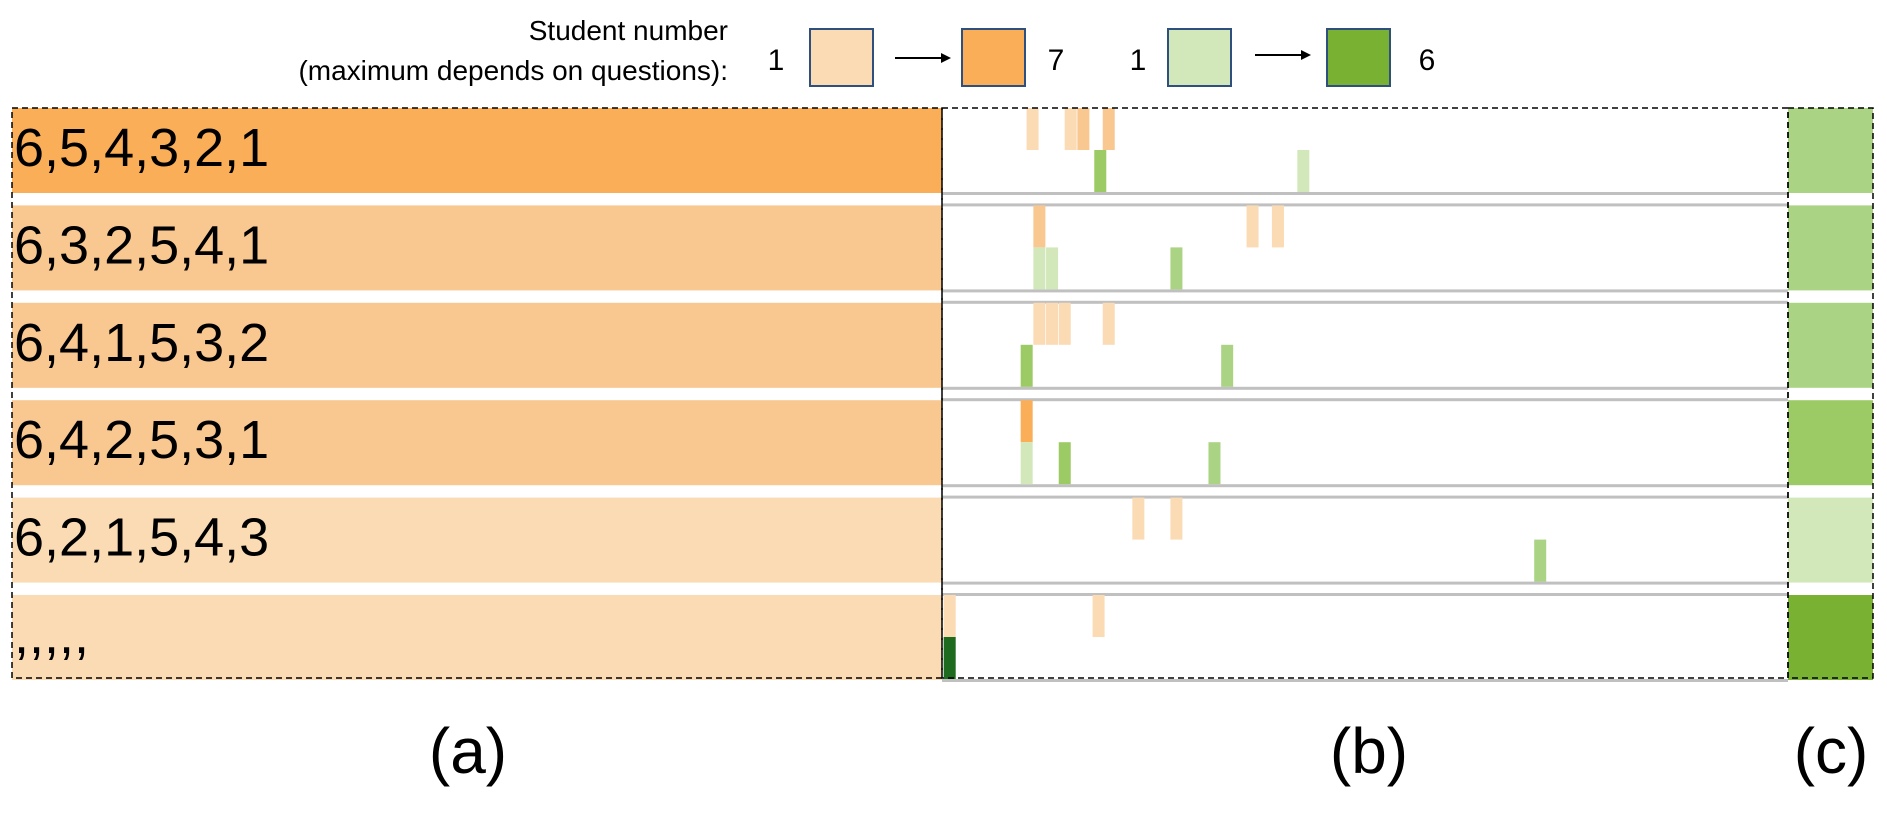 Image resolution: width=1887 pixels, height=829 pixels. What do you see at coordinates (468, 751) in the screenshot?
I see `panel-label-a: (a)` at bounding box center [468, 751].